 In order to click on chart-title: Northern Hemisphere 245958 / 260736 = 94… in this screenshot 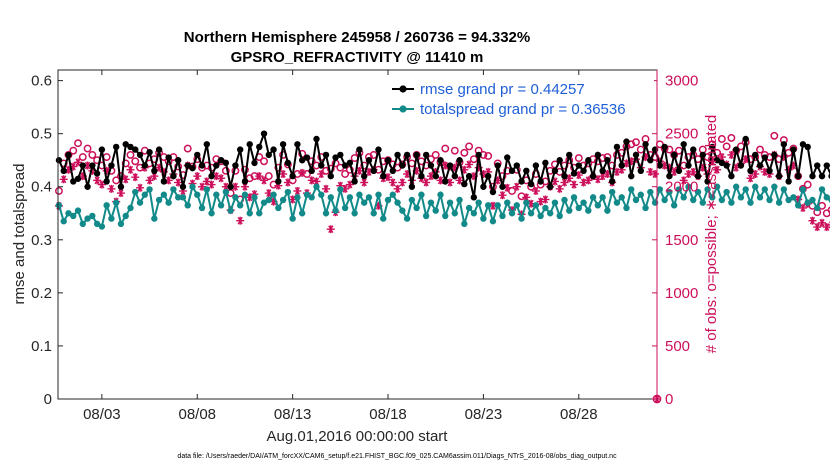, I will do `click(357, 37)`.